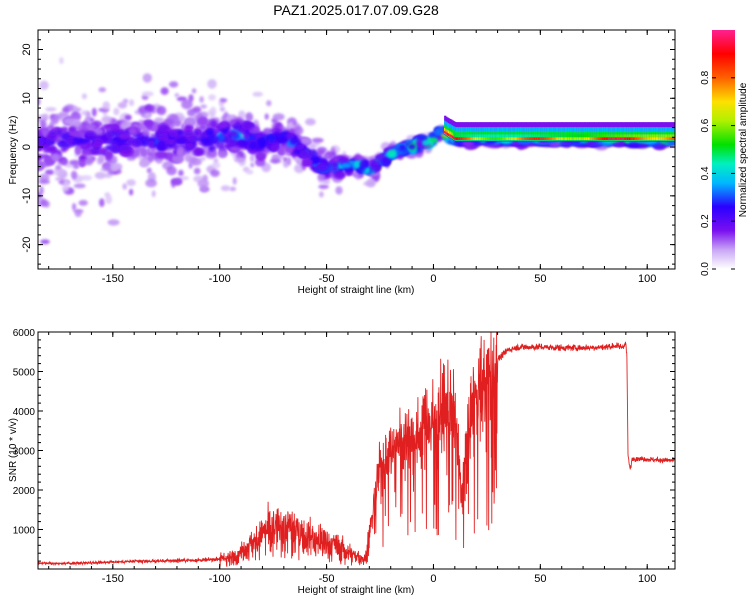 The height and width of the screenshot is (605, 750). Describe the element at coordinates (24, 491) in the screenshot. I see `y-tick-label: 2000` at that location.